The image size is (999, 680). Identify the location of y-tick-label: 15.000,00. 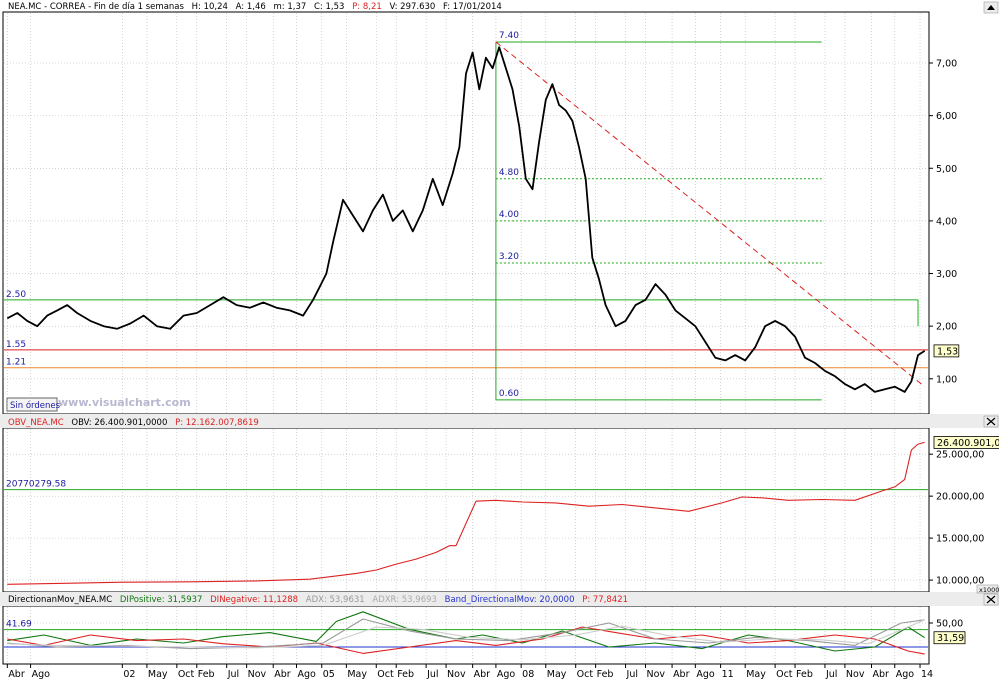
(960, 539).